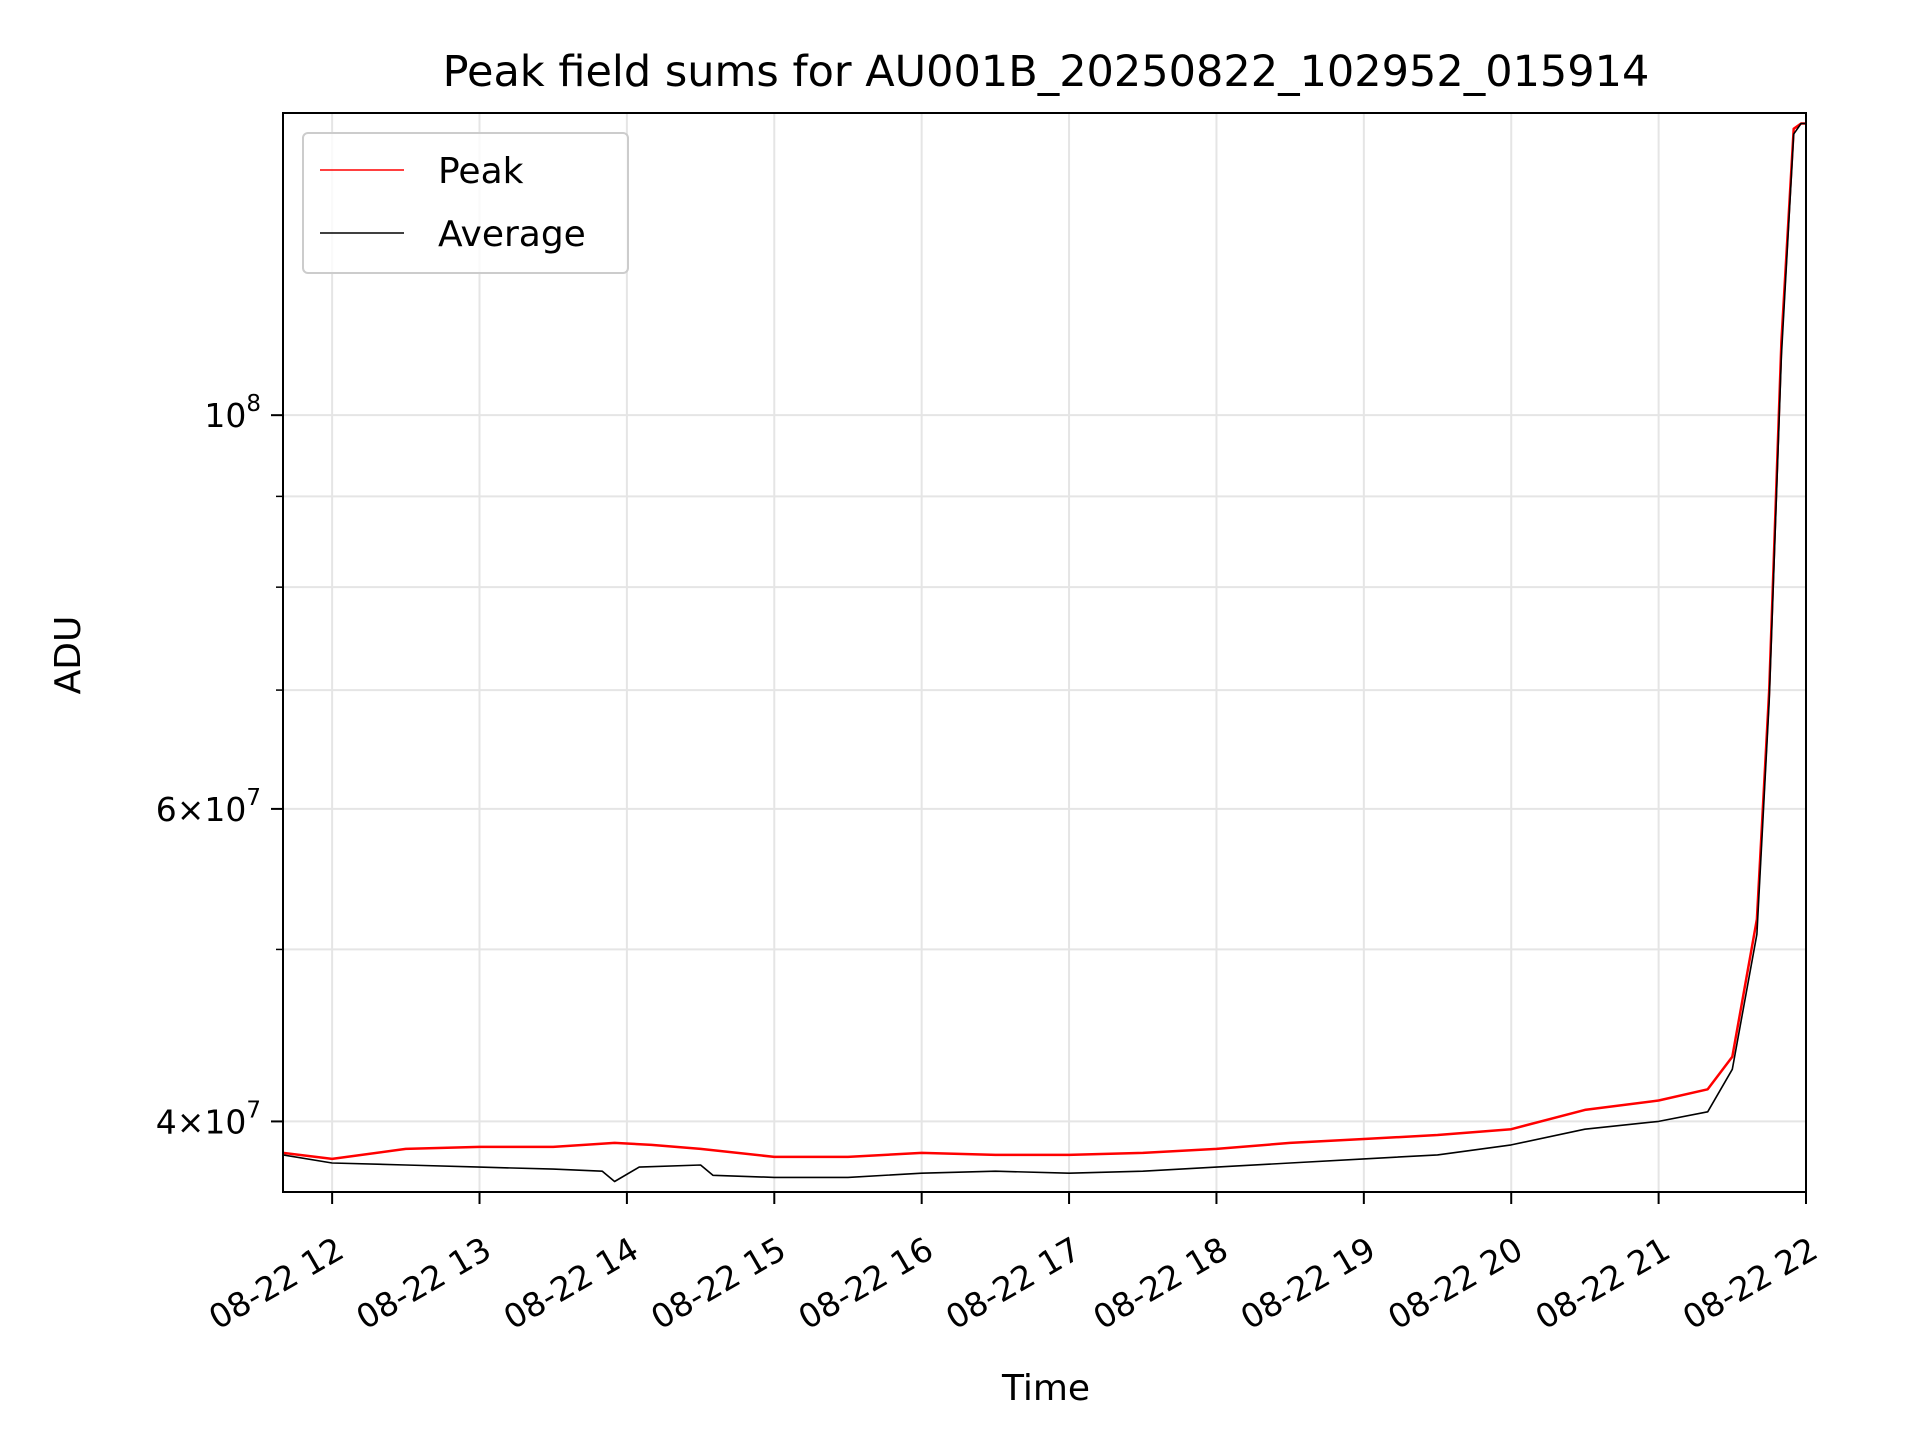 The height and width of the screenshot is (1440, 1920). What do you see at coordinates (219, 766) in the screenshot?
I see `y-axis: 4×107 6×107 108` at bounding box center [219, 766].